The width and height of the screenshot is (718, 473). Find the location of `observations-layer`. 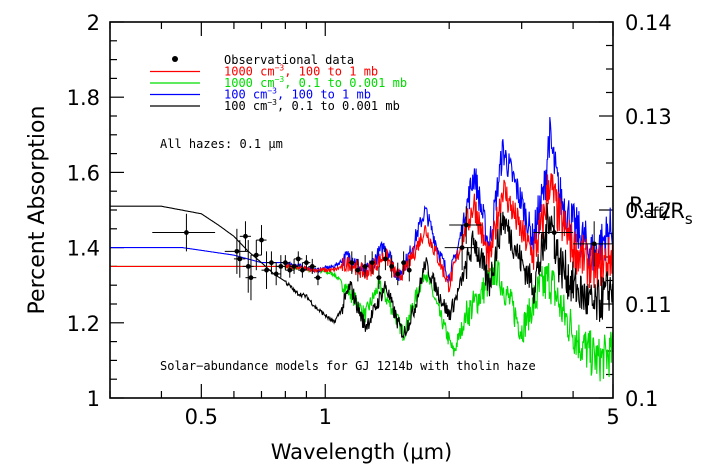

observations-layer is located at coordinates (382, 253).